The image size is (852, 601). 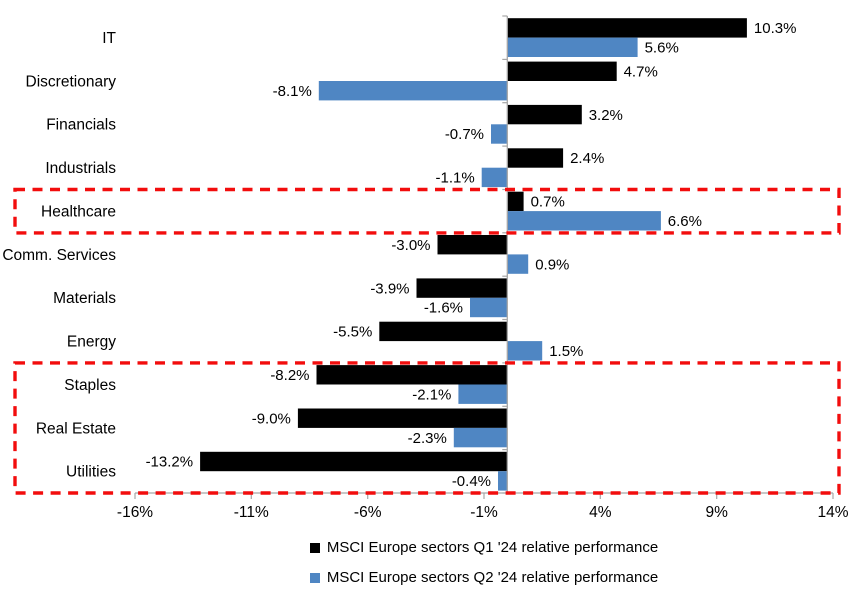 I want to click on bar-q1-utilities, so click(x=354, y=461).